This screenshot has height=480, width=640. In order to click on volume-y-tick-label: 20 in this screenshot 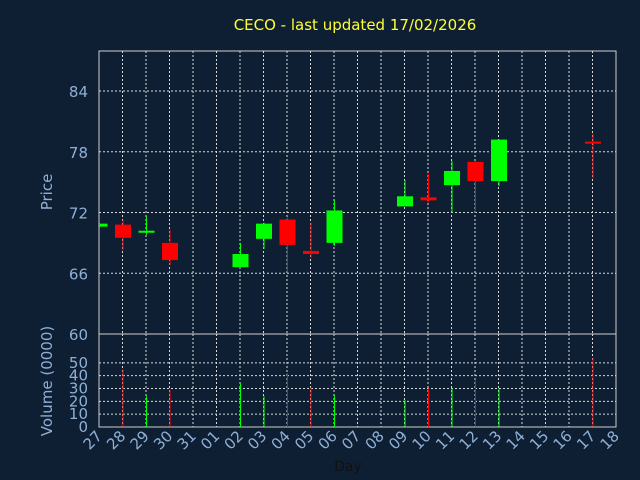, I will do `click(78, 401)`.